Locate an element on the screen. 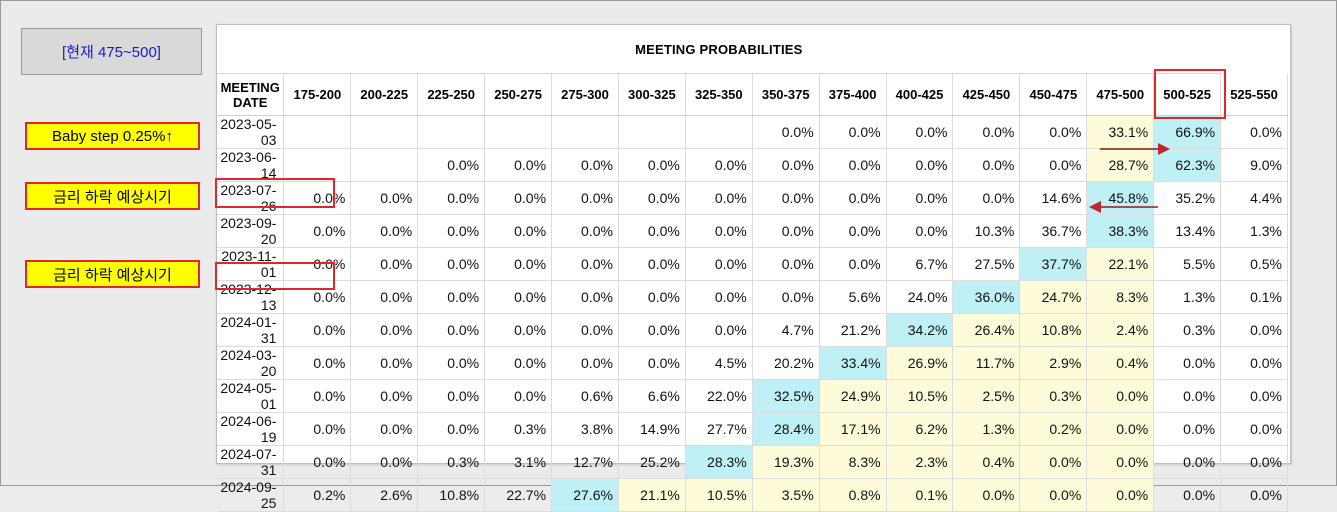 This screenshot has height=512, width=1337. probability-cell: 3.1% is located at coordinates (518, 462).